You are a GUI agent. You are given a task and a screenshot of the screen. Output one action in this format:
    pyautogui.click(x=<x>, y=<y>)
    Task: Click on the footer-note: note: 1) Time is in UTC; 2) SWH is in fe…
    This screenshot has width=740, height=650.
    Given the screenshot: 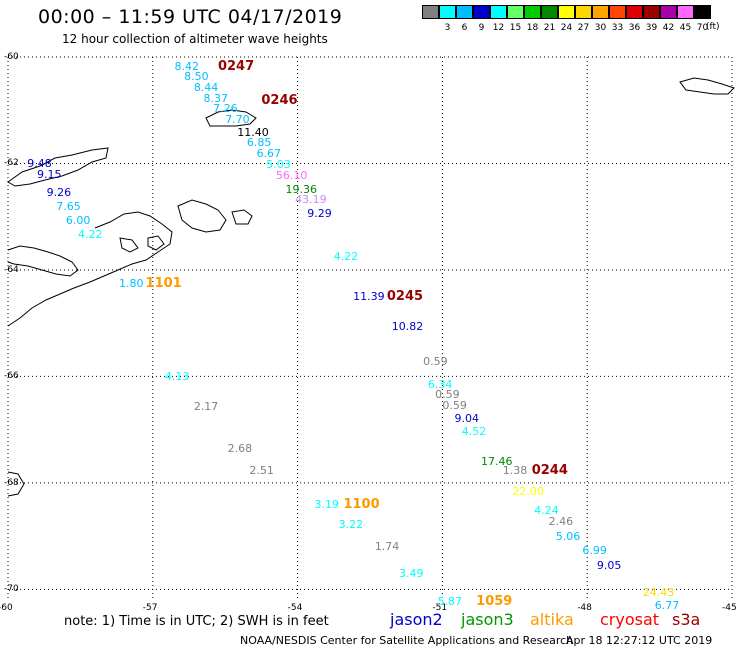 What is the action you would take?
    pyautogui.click(x=196, y=621)
    